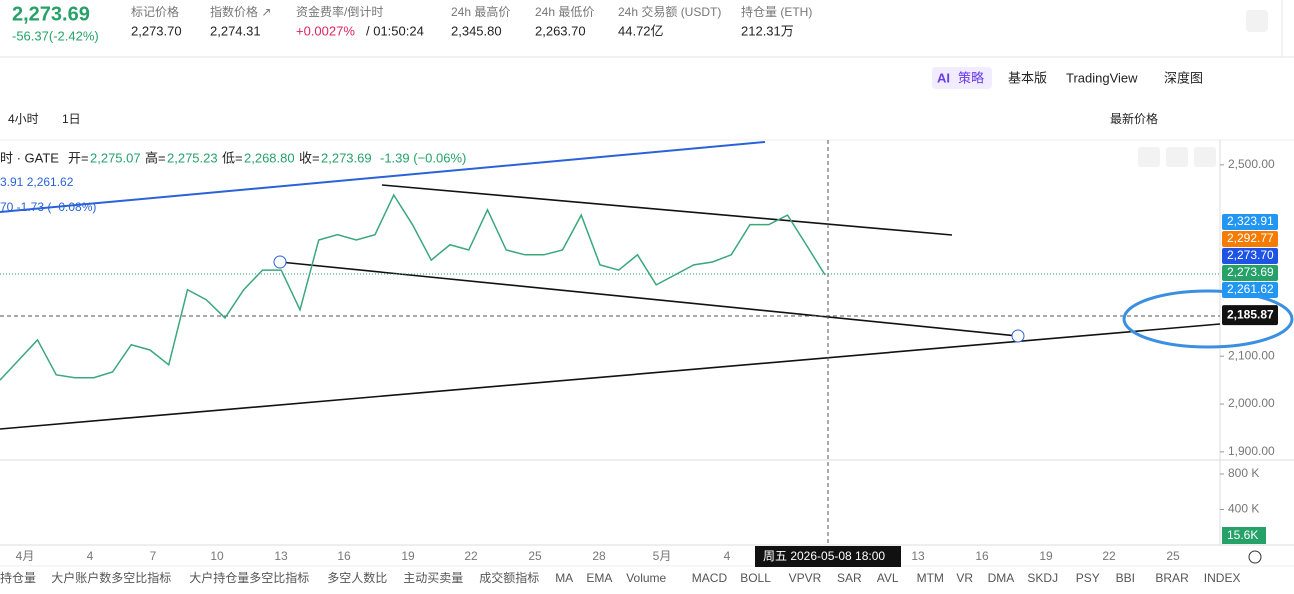 The image size is (1294, 594). I want to click on legend-line: 70 -1.73 (−0.08%), so click(48, 207).